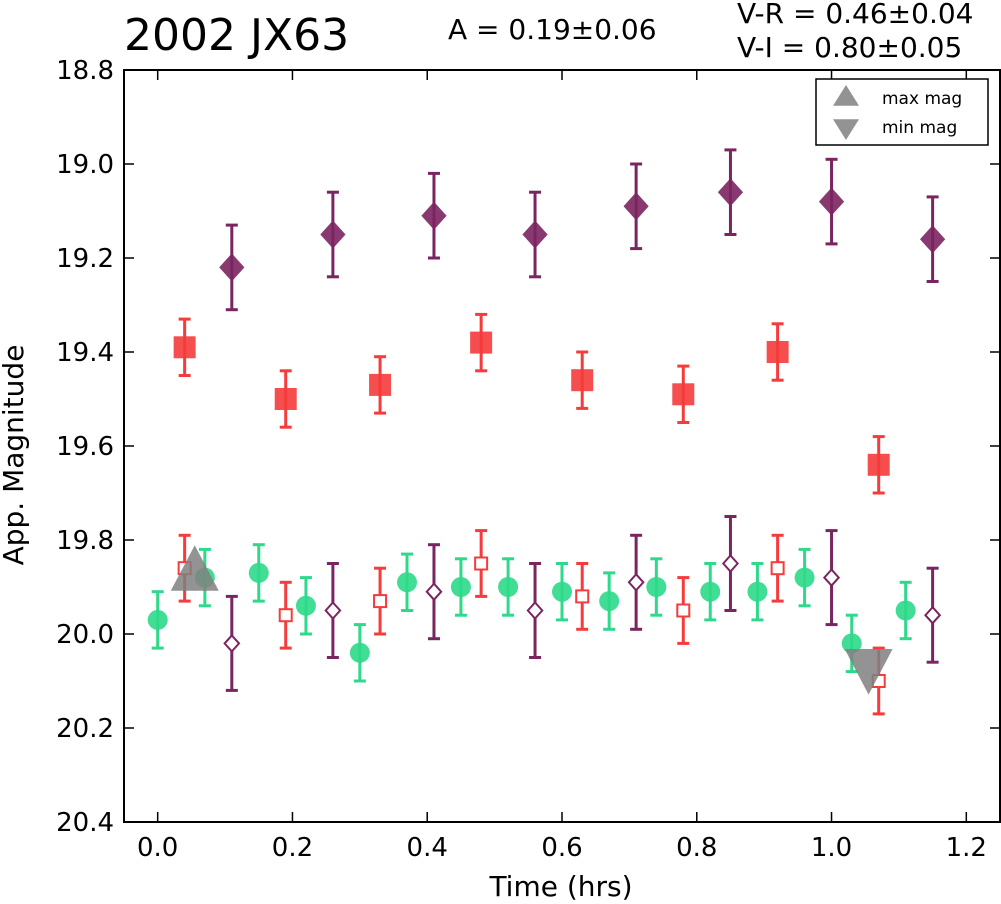 The height and width of the screenshot is (904, 1001). What do you see at coordinates (846, 95) in the screenshot?
I see `legend-max-mag-icon` at bounding box center [846, 95].